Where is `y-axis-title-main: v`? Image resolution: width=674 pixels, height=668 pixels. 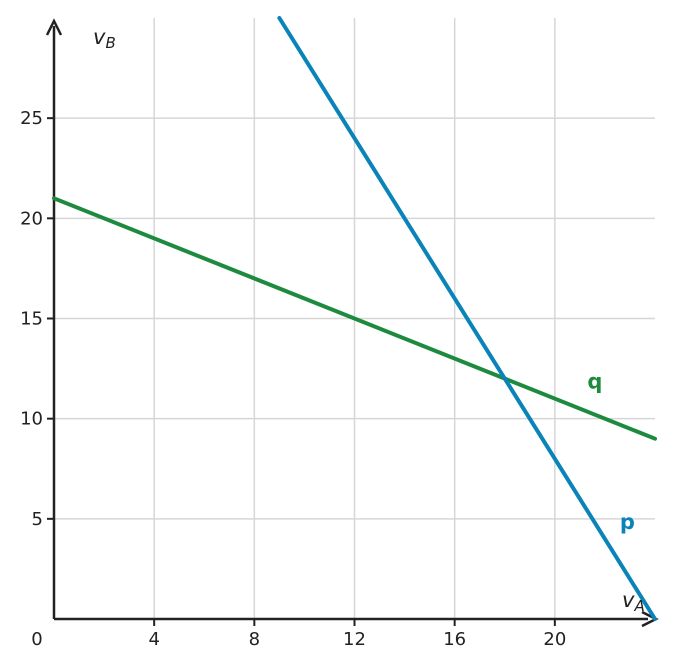 y-axis-title-main: v is located at coordinates (99, 37).